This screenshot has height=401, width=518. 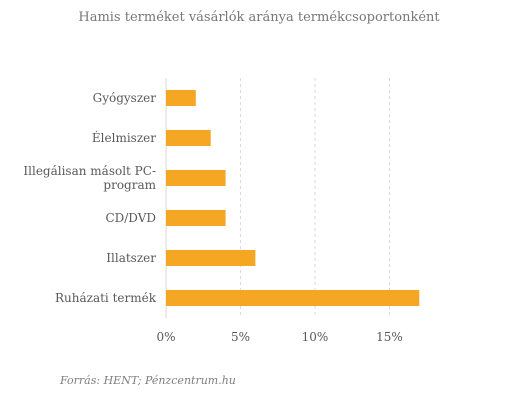 I want to click on x-tick-label-5: 5%, so click(x=240, y=337).